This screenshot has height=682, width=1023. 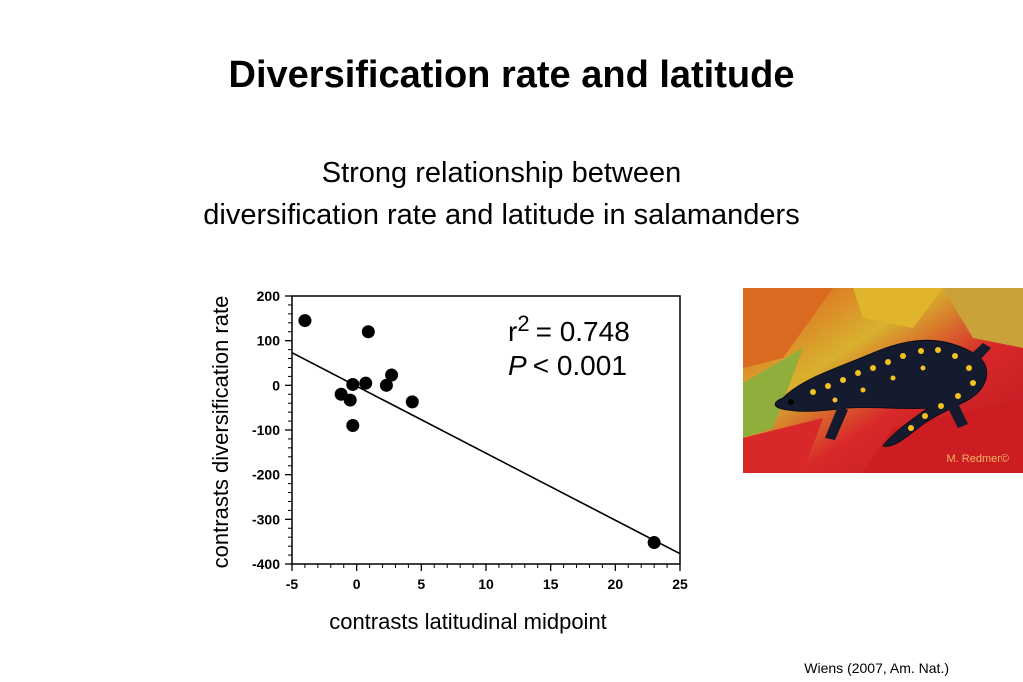 I want to click on citation: Wiens (2007, Am. Nat.), so click(x=876, y=668).